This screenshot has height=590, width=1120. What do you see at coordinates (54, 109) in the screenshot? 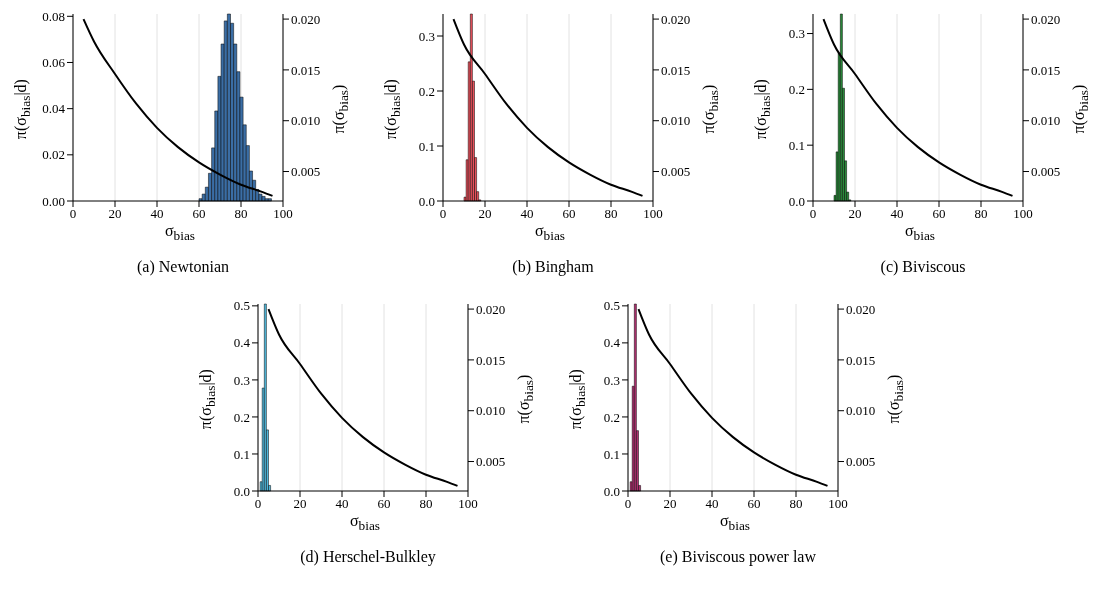
I see `y-tick-label: 0.04` at bounding box center [54, 109].